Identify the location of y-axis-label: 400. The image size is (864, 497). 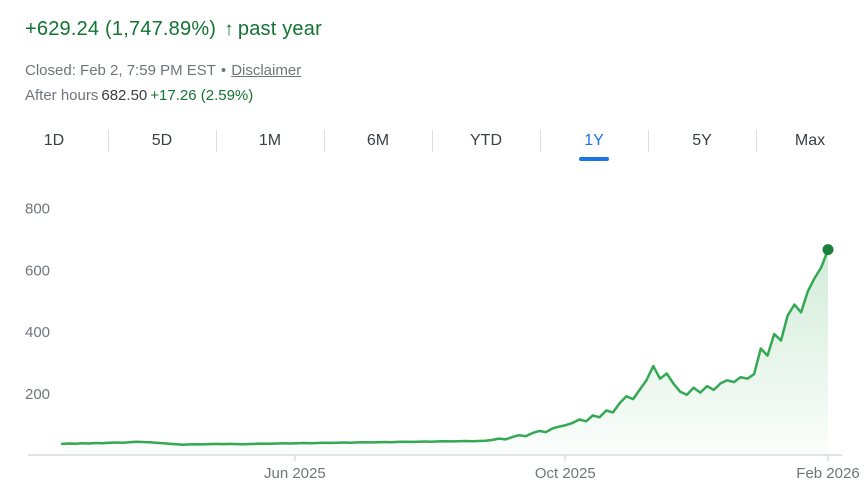
(37, 332).